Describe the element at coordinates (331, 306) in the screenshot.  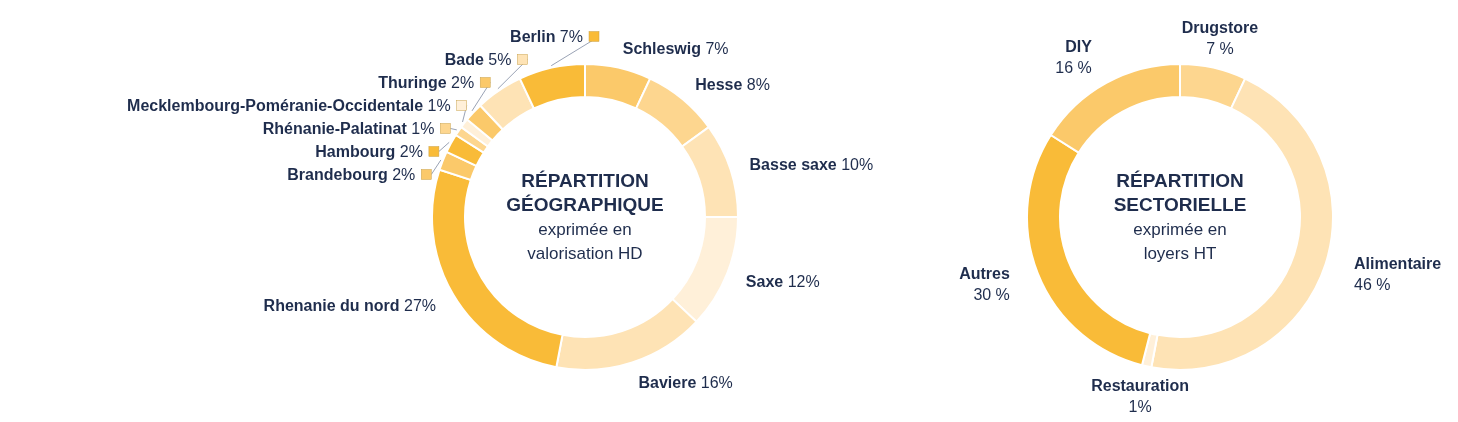
I see `slice-label: Rhenanie du nord` at that location.